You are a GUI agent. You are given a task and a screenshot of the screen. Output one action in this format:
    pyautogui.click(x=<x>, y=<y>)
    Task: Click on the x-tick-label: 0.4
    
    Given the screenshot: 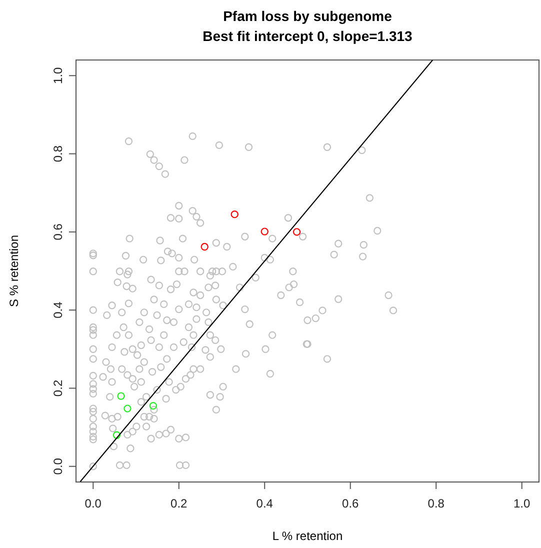 What is the action you would take?
    pyautogui.click(x=265, y=503)
    